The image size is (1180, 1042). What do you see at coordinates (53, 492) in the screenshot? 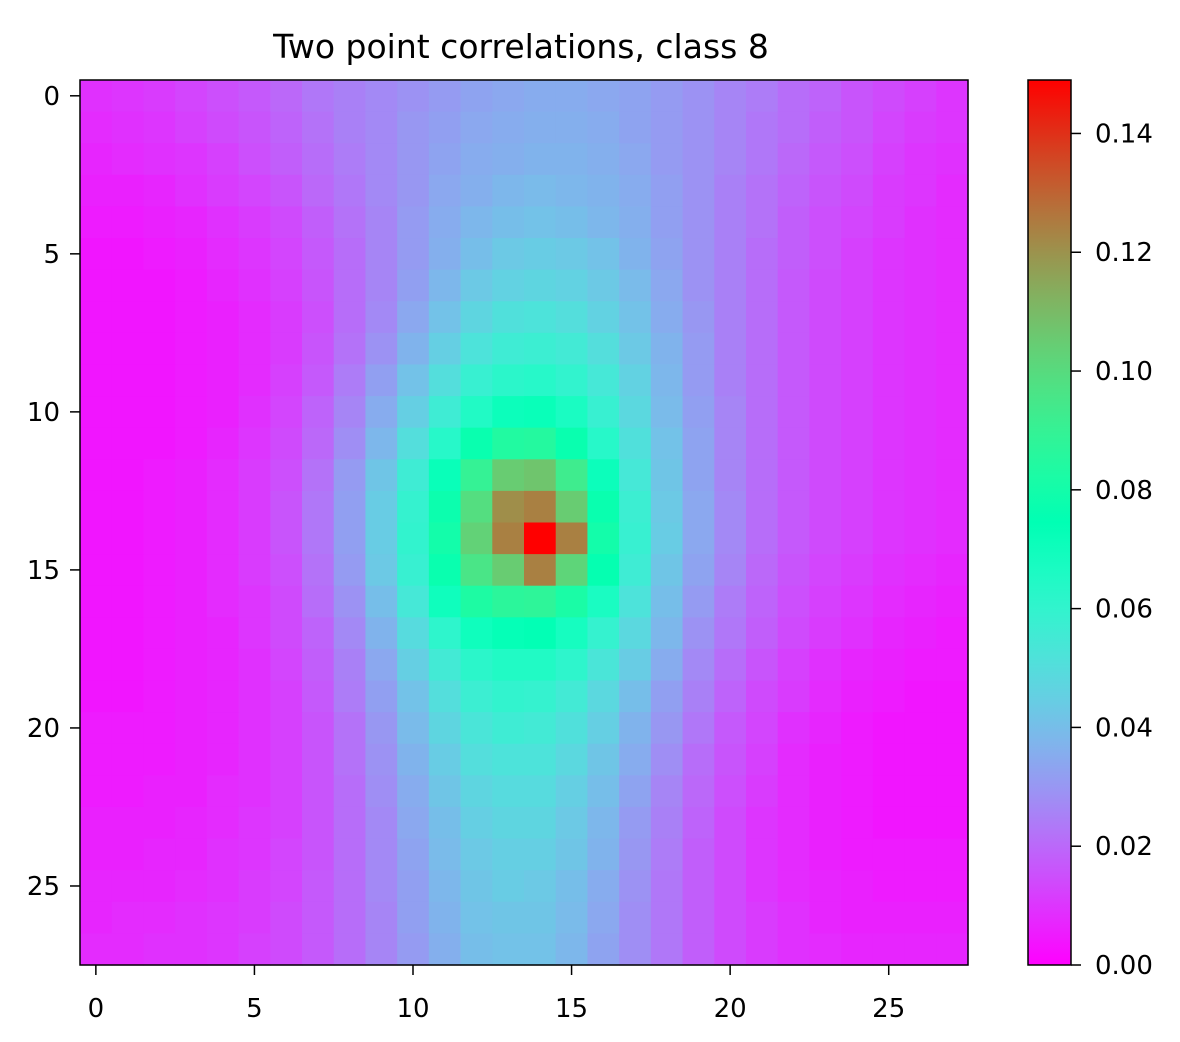
I see `y-axis: 0 5 10 15 20 25` at bounding box center [53, 492].